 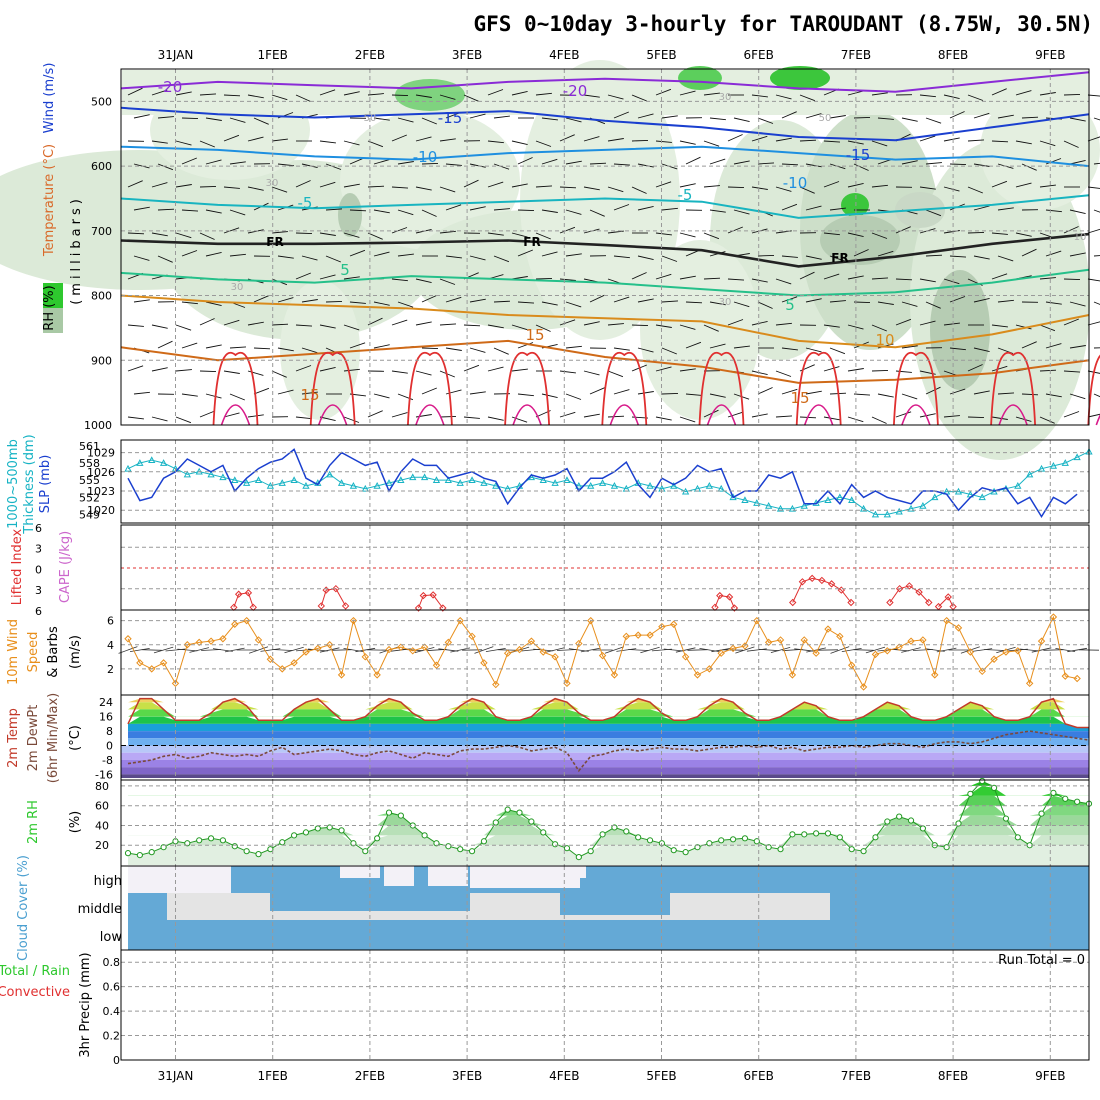 I want to click on date-label-bottom: 8FEB, so click(x=953, y=1076).